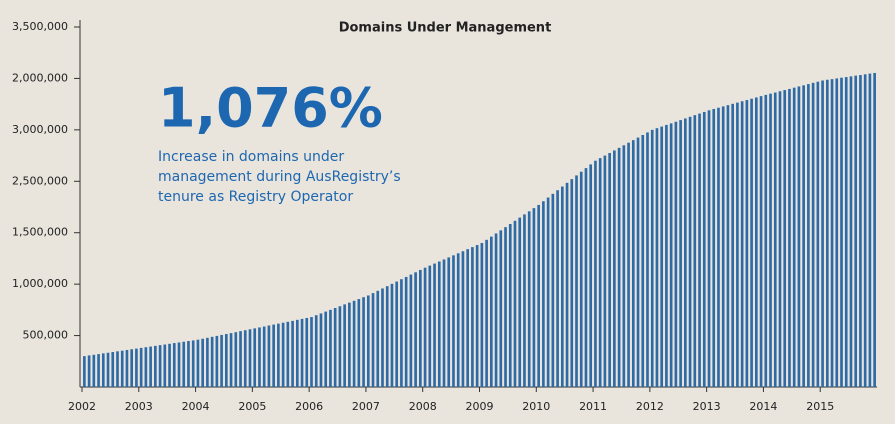 The height and width of the screenshot is (424, 895). Describe the element at coordinates (650, 406) in the screenshot. I see `x-tick-label: 2012` at that location.